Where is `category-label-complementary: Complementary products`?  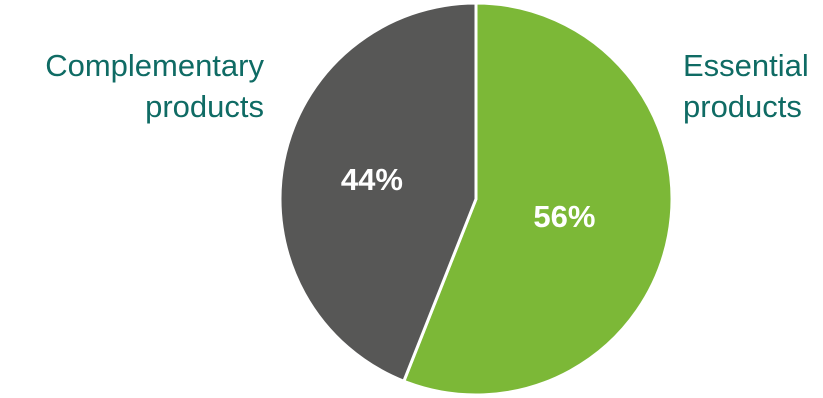
category-label-complementary: Complementary products is located at coordinates (154, 86).